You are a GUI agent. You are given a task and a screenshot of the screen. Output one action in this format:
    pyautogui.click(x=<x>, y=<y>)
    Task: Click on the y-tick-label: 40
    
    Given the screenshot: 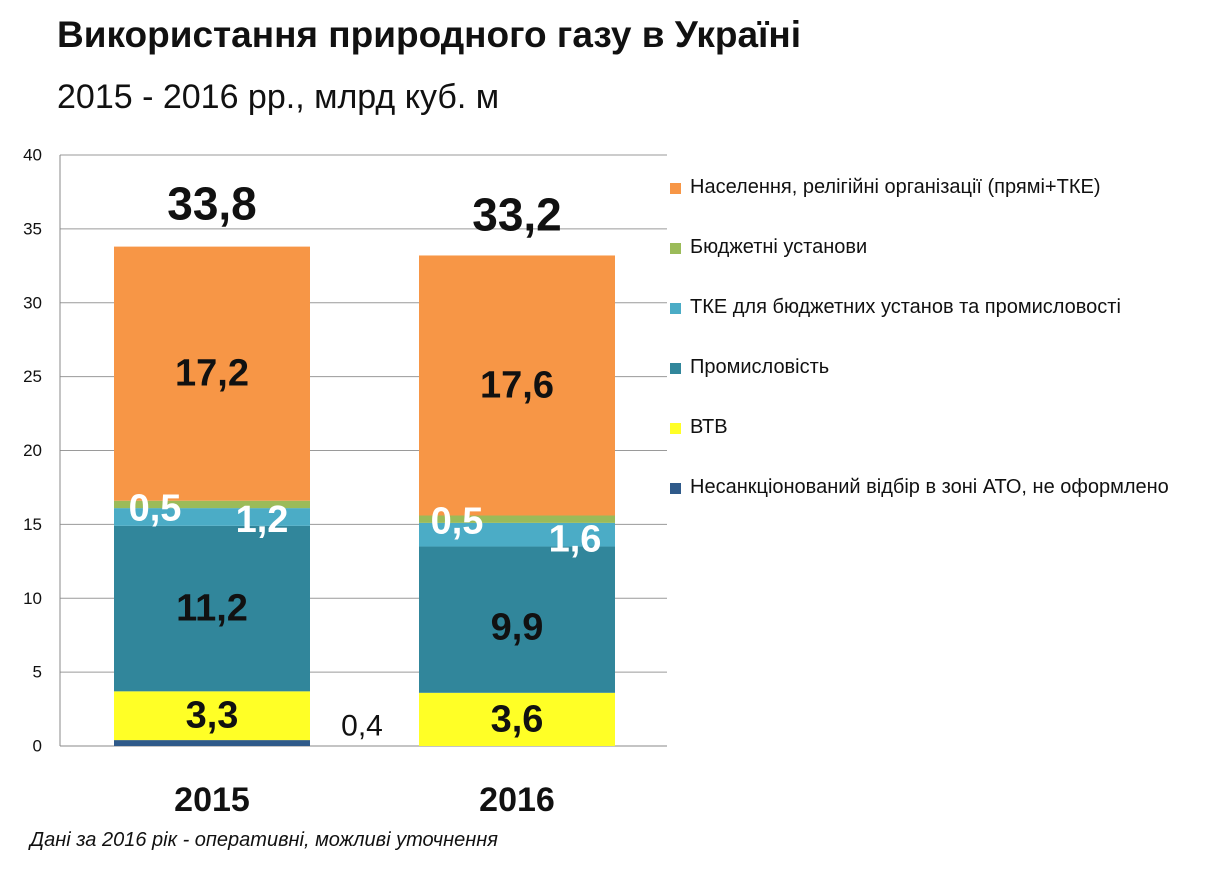 What is the action you would take?
    pyautogui.click(x=32, y=155)
    